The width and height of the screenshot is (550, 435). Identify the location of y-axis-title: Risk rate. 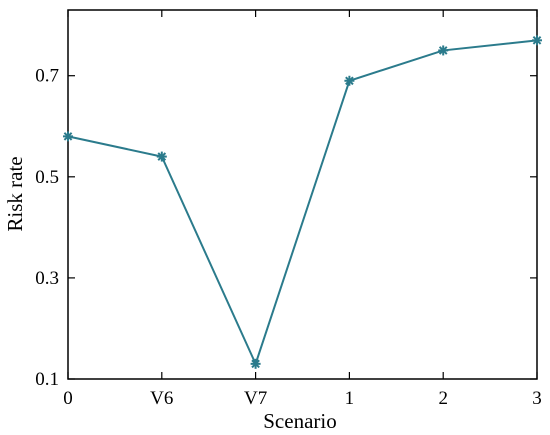
(15, 193).